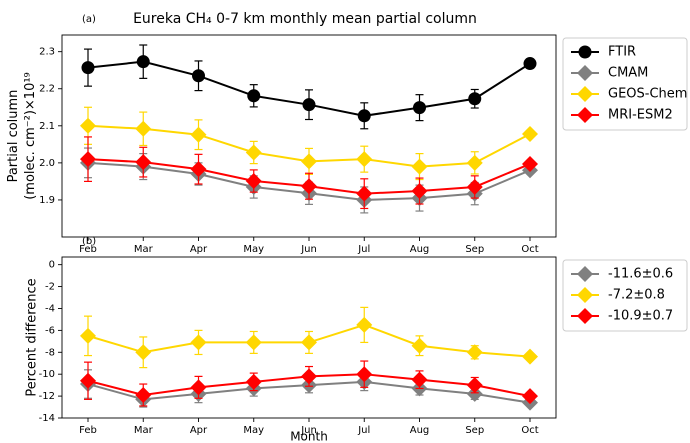 This screenshot has height=443, width=690. I want to click on y-tick-label: -8, so click(50, 352).